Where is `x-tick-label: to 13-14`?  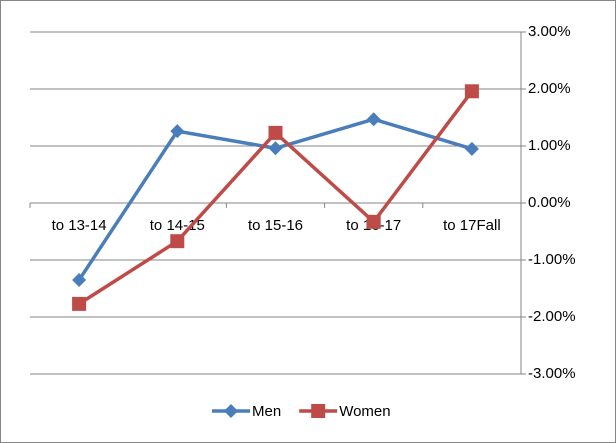 x-tick-label: to 13-14 is located at coordinates (79, 225).